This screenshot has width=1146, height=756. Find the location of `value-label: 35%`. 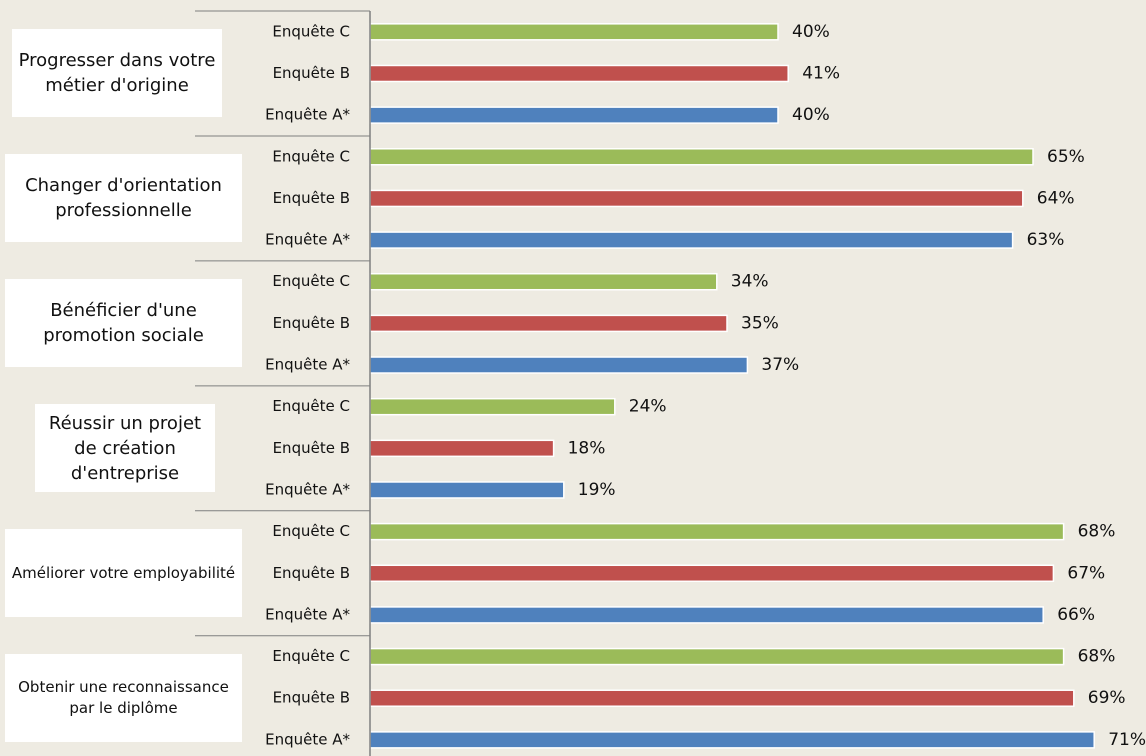

value-label: 35% is located at coordinates (760, 323).